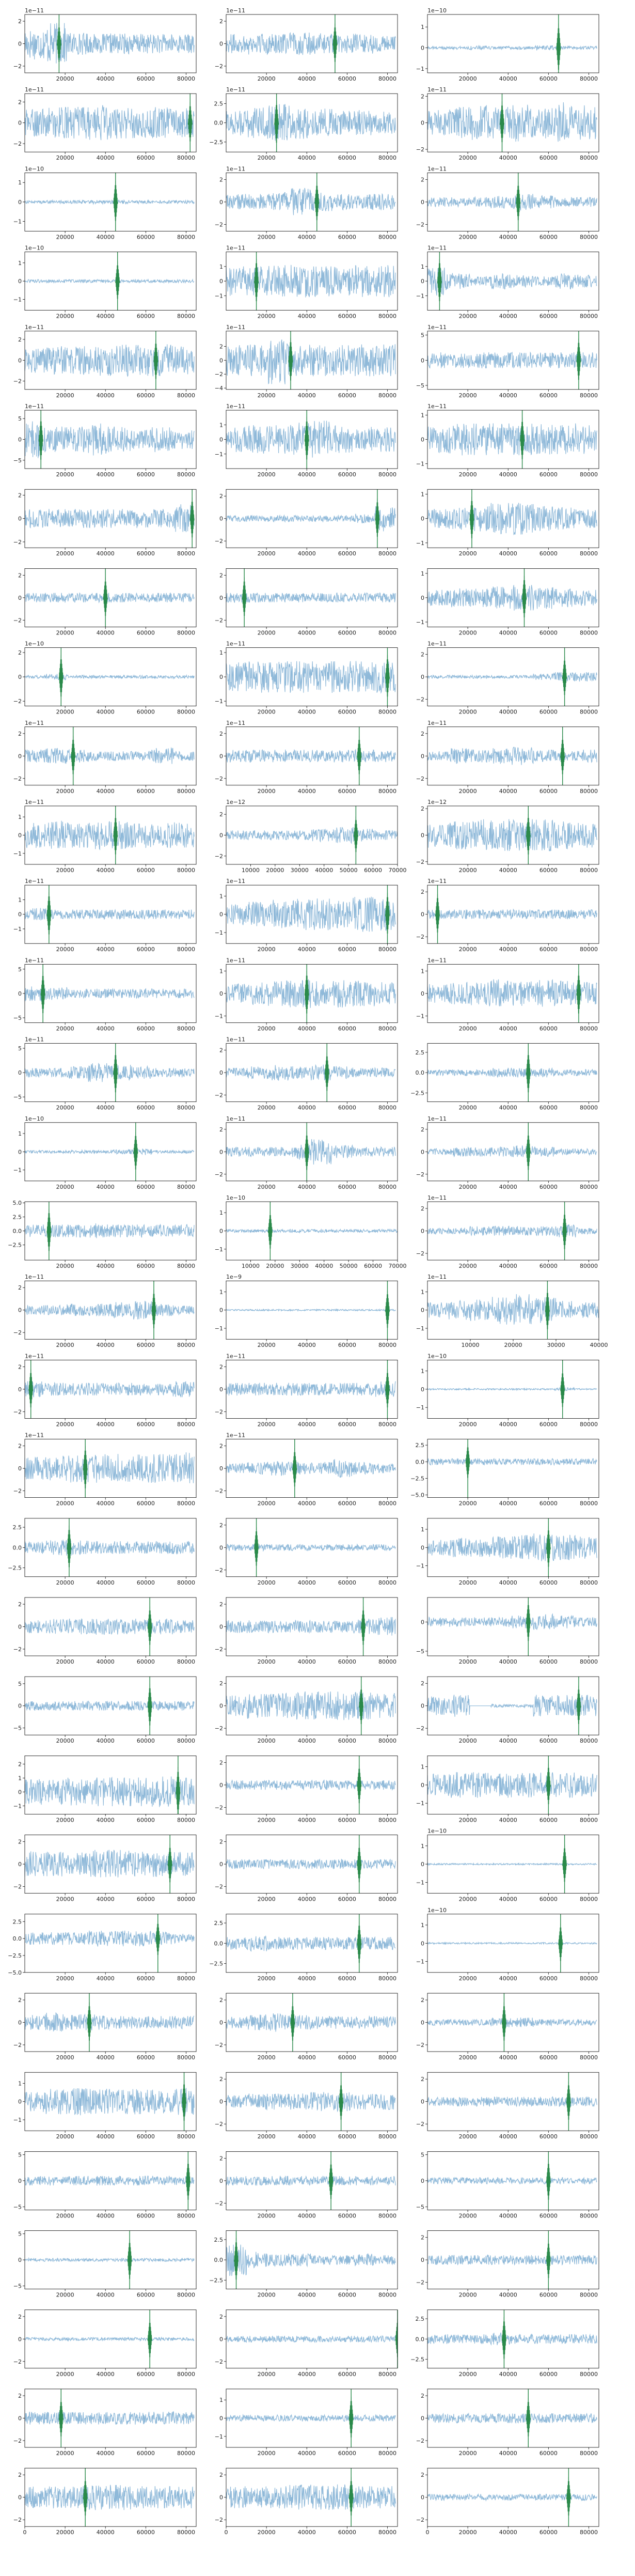  I want to click on subplot-59: −2 0 2 20000 40000 60000 80000, so click(306, 1552).